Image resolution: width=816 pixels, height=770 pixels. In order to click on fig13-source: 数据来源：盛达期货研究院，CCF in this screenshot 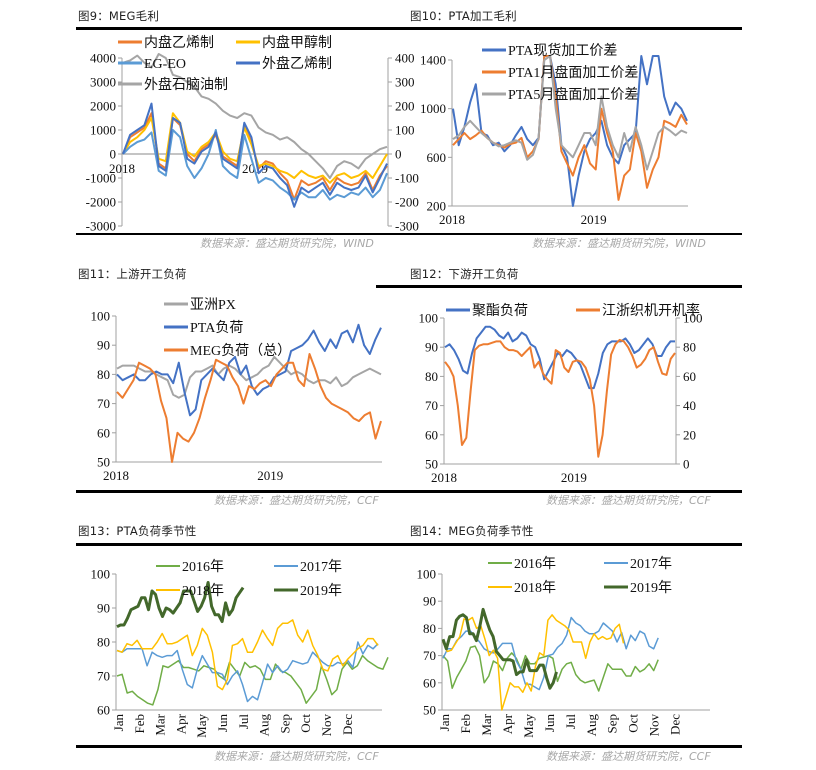, I will do `click(296, 756)`.